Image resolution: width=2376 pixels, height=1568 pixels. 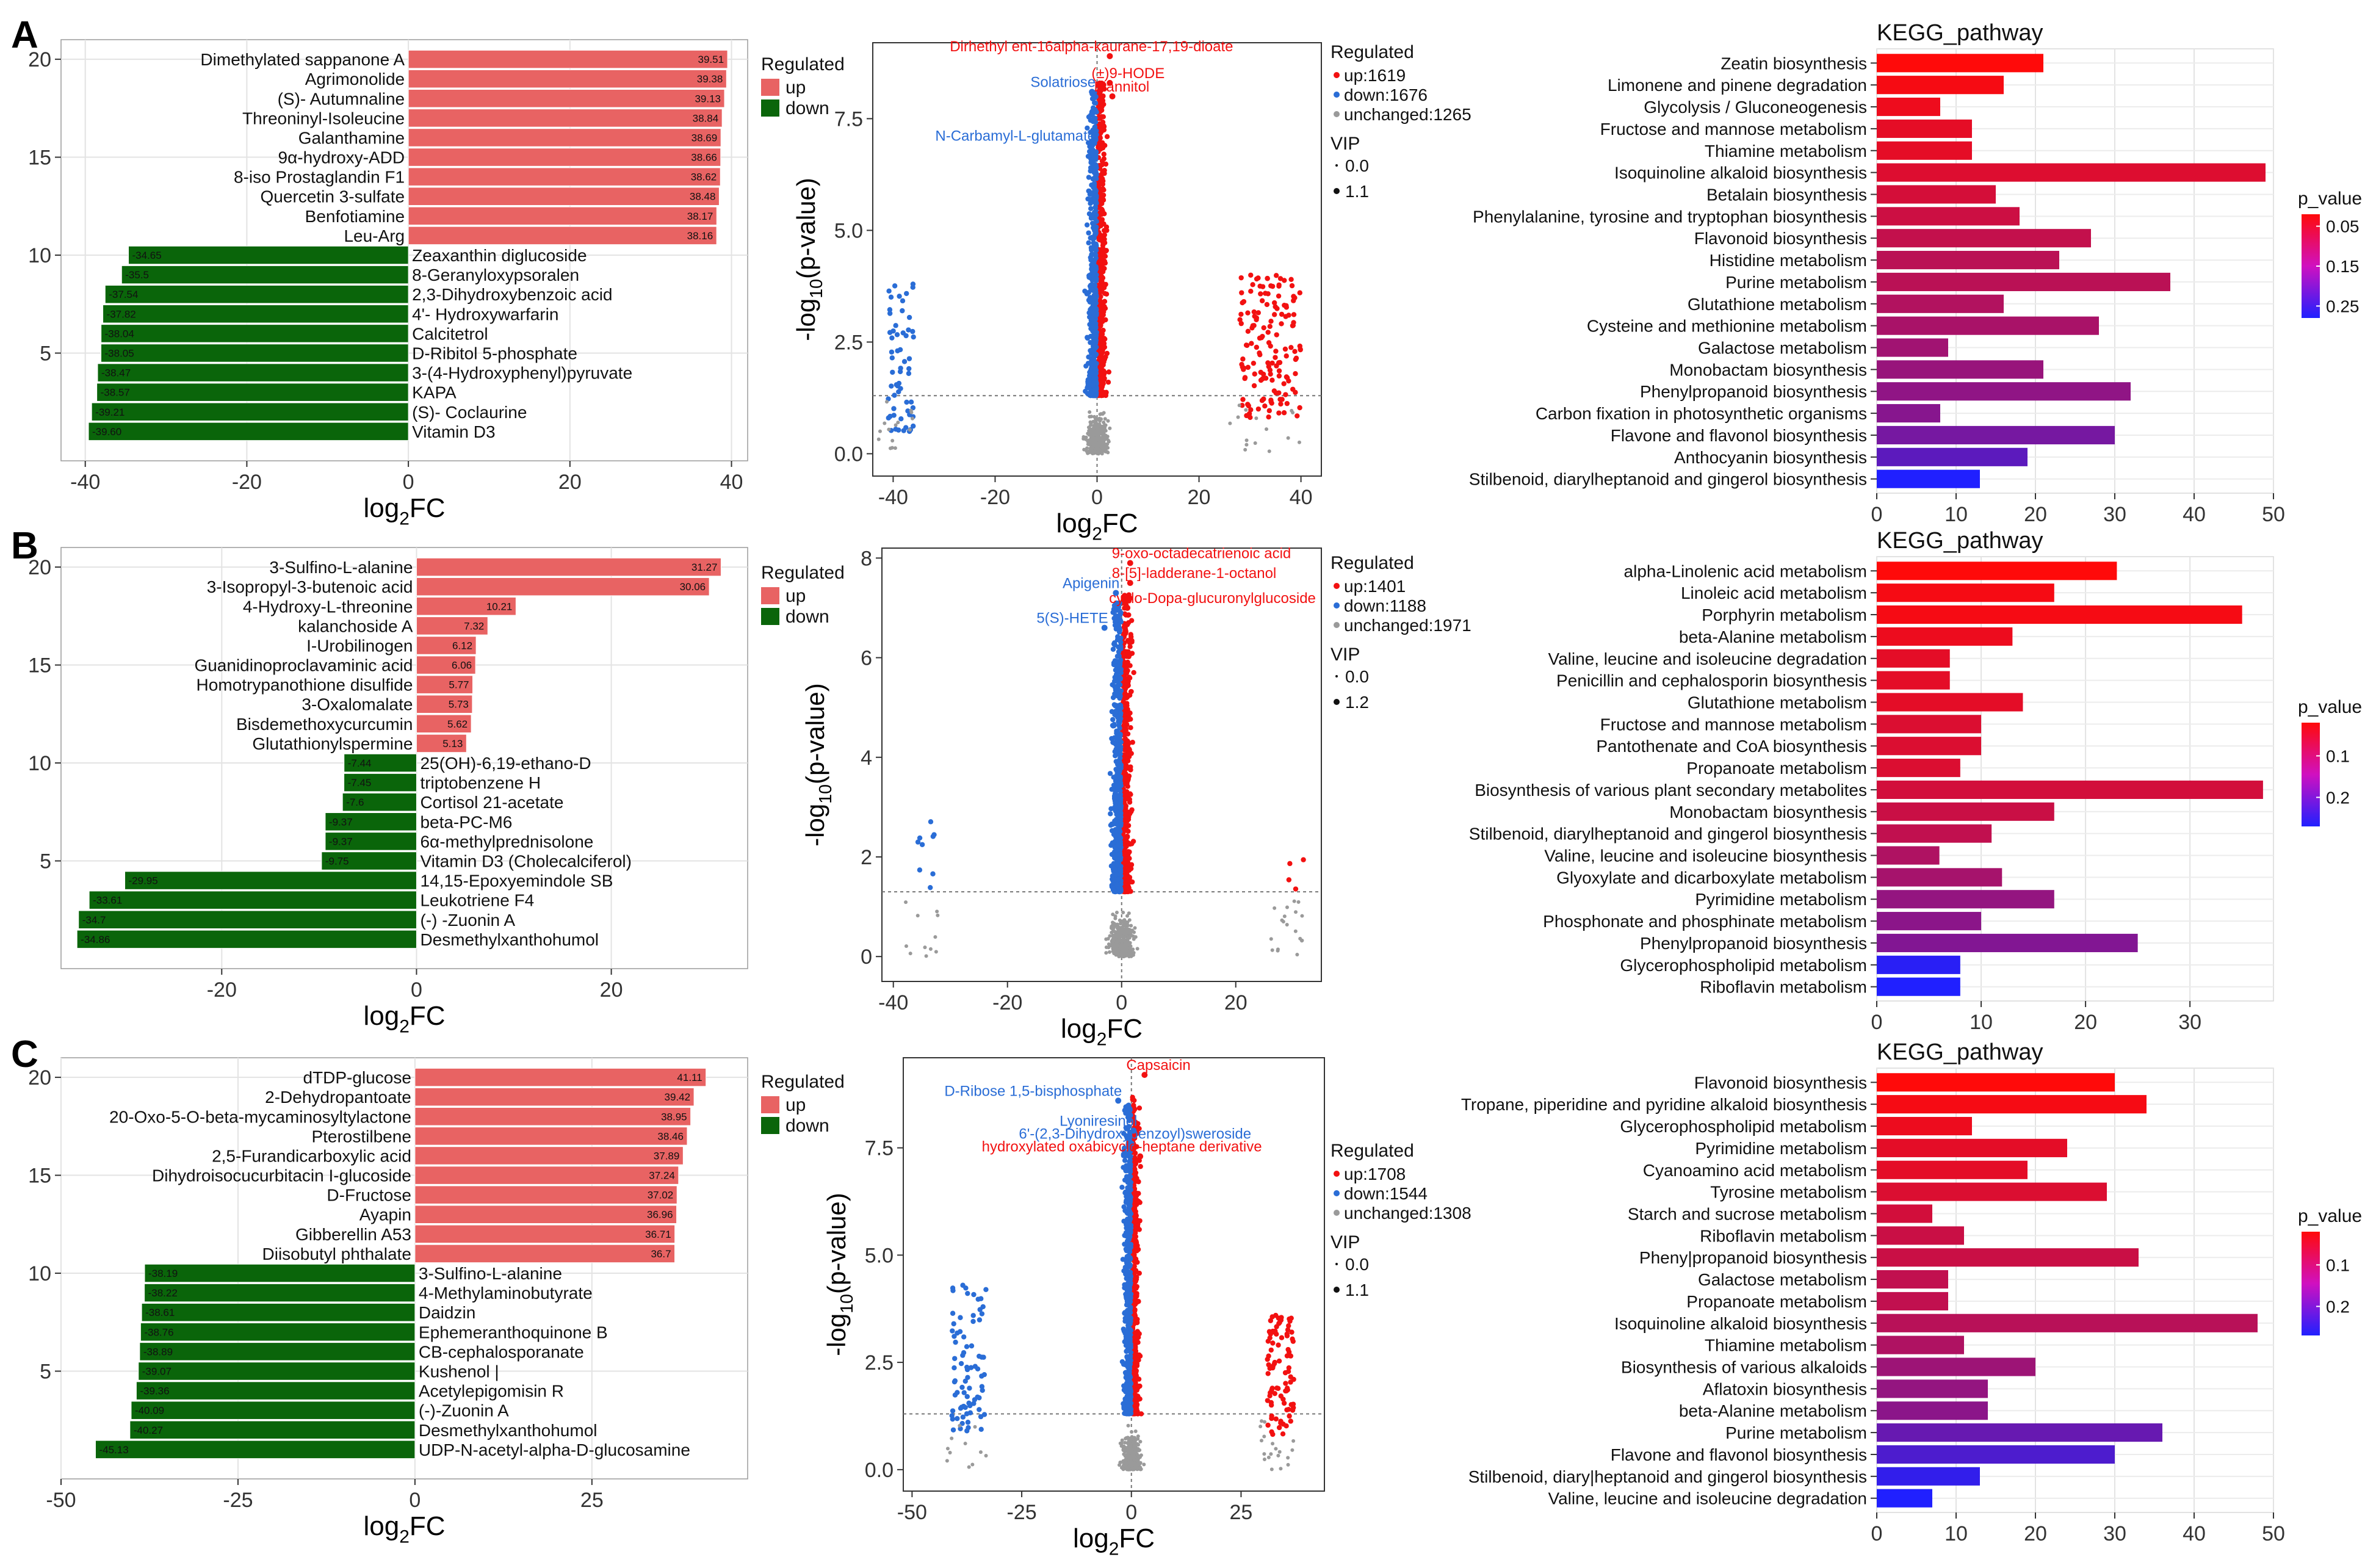 I want to click on bar-value-label: 5.77, so click(x=459, y=685).